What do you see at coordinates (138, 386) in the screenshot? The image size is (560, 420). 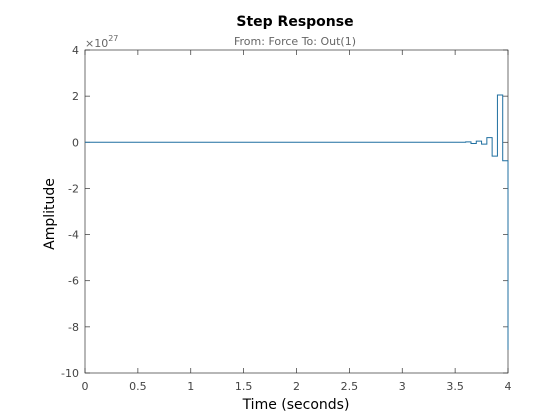 I see `x-tick-label: 0.5` at bounding box center [138, 386].